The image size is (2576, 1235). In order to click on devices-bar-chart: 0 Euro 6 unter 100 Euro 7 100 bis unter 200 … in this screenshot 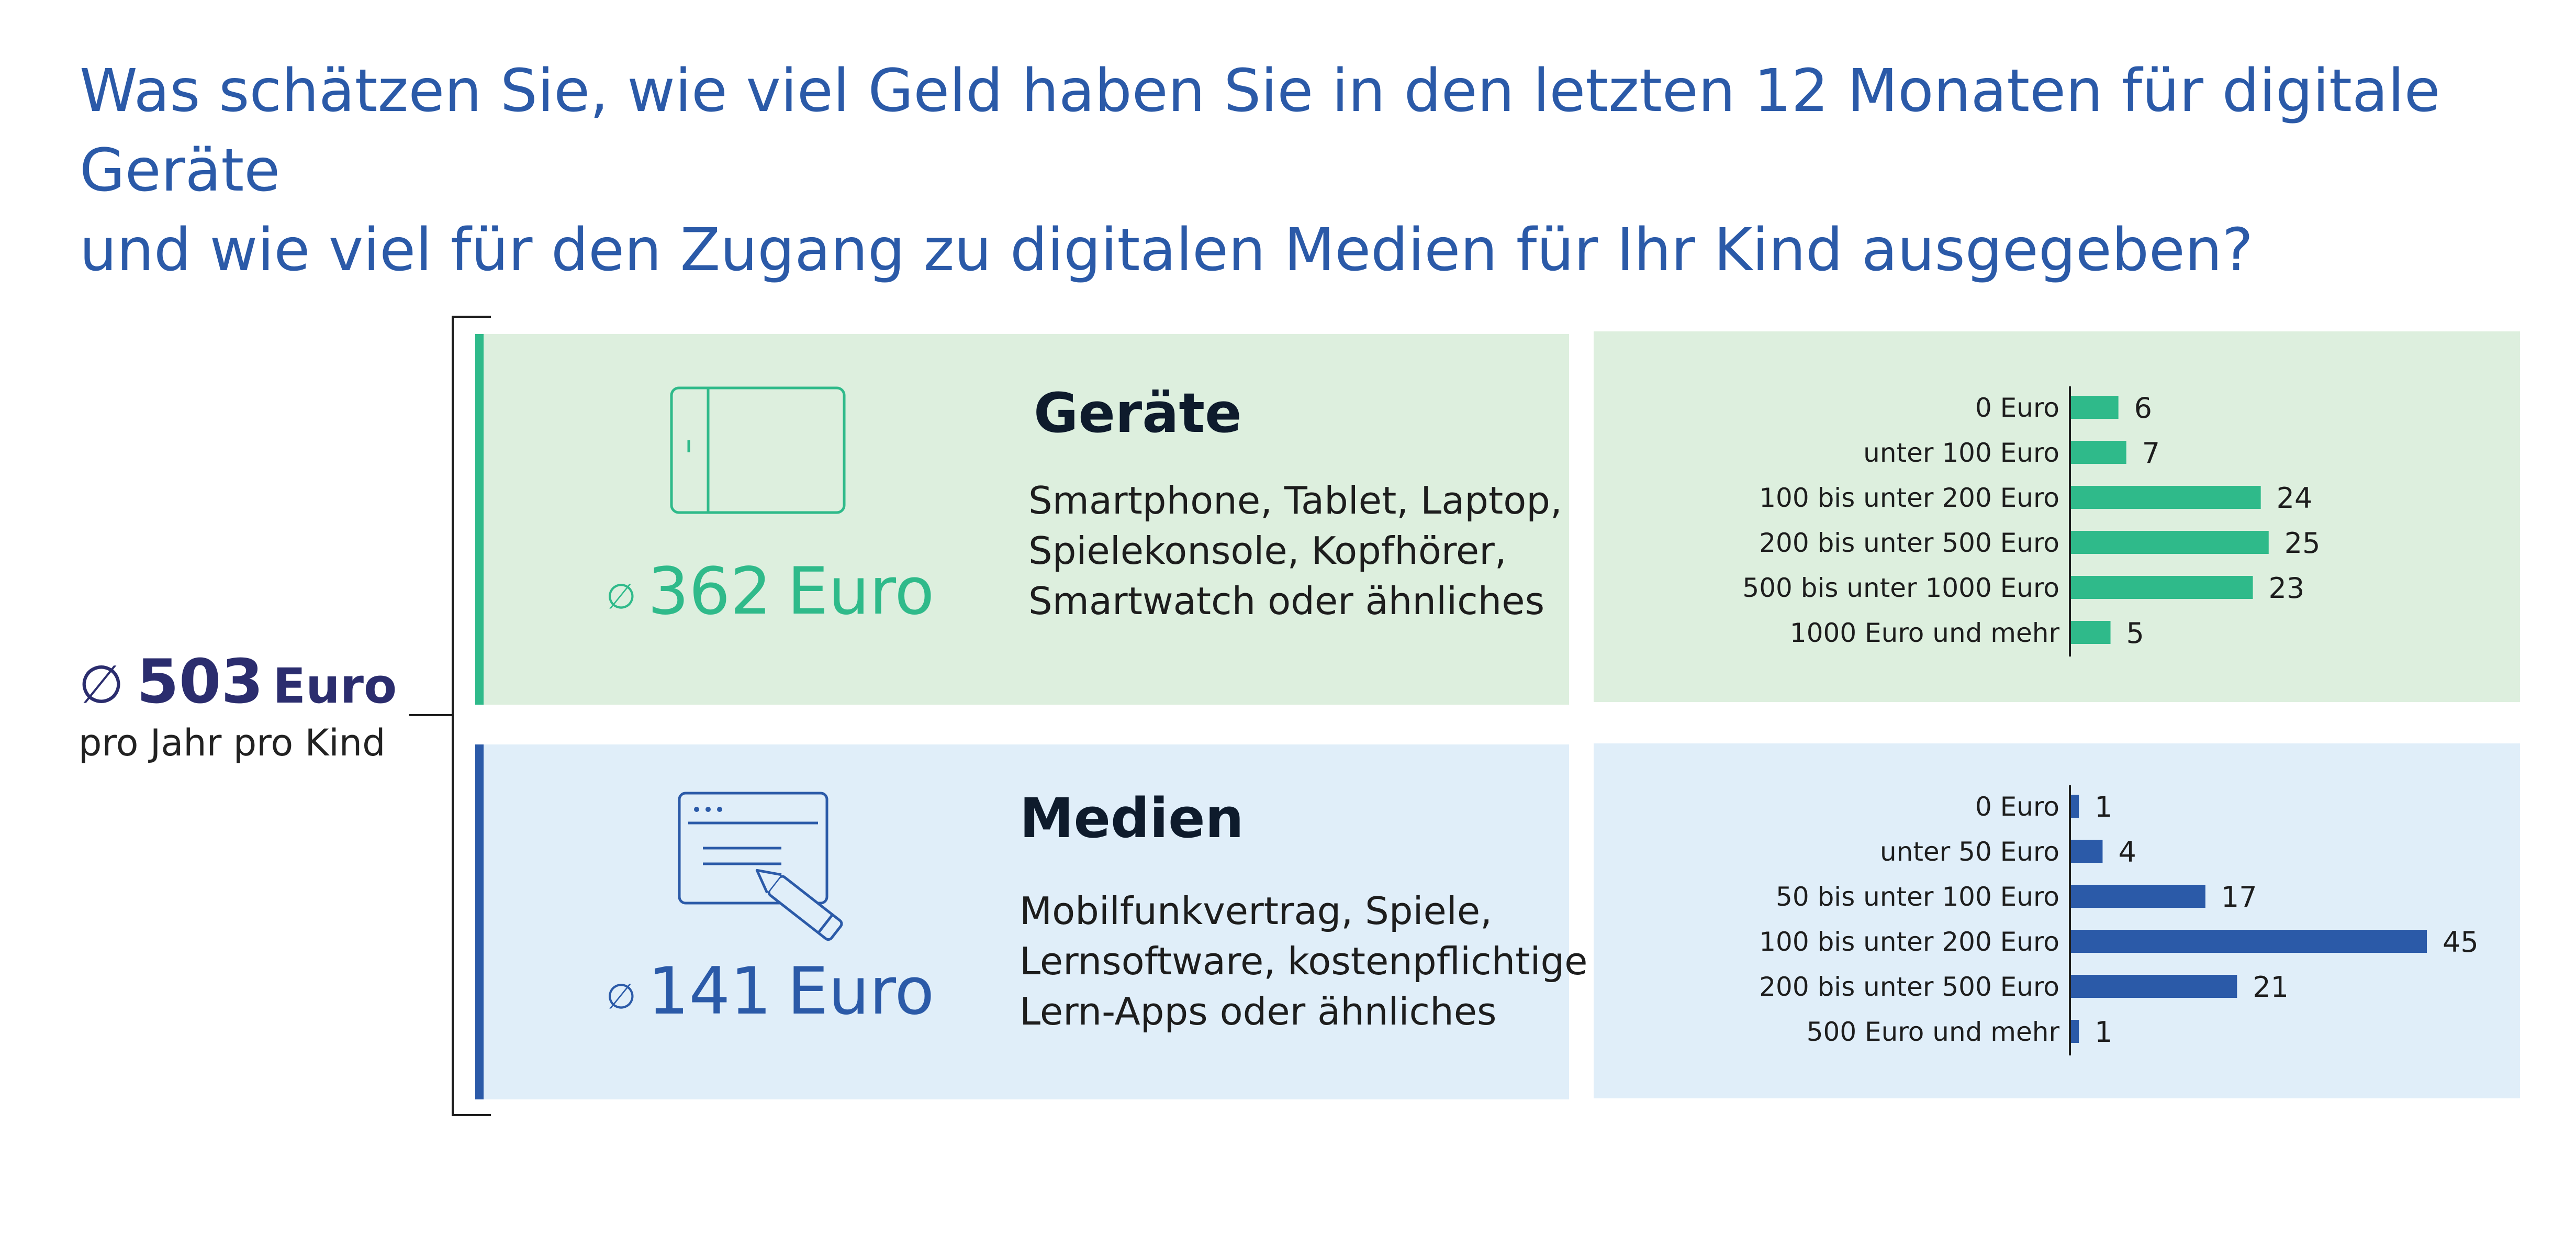, I will do `click(2031, 521)`.